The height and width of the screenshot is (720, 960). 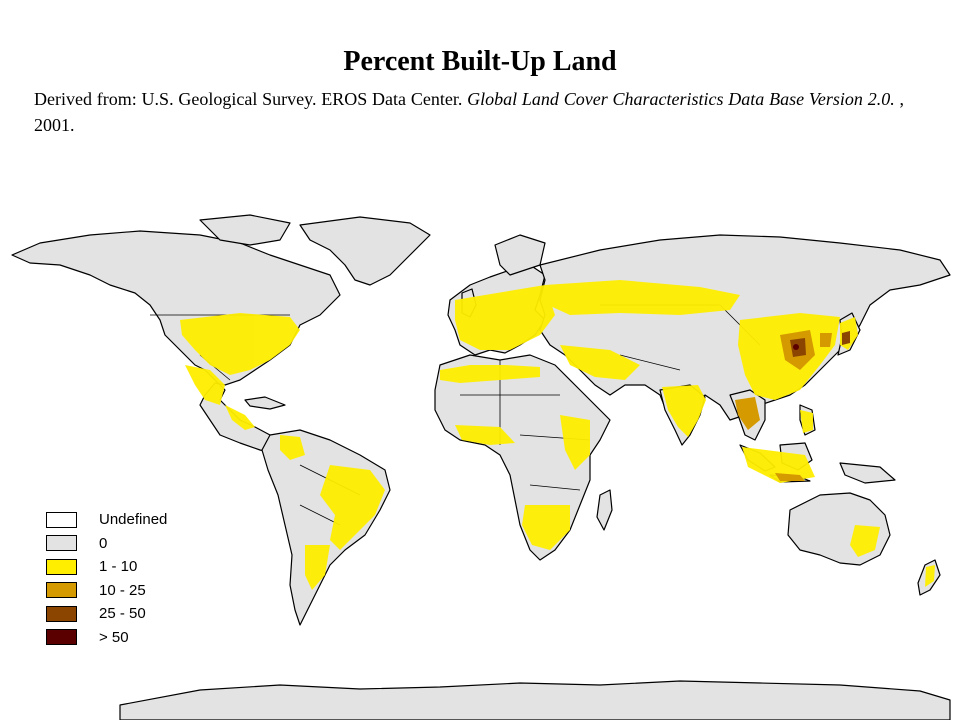 I want to click on land-north-america, so click(x=176, y=343).